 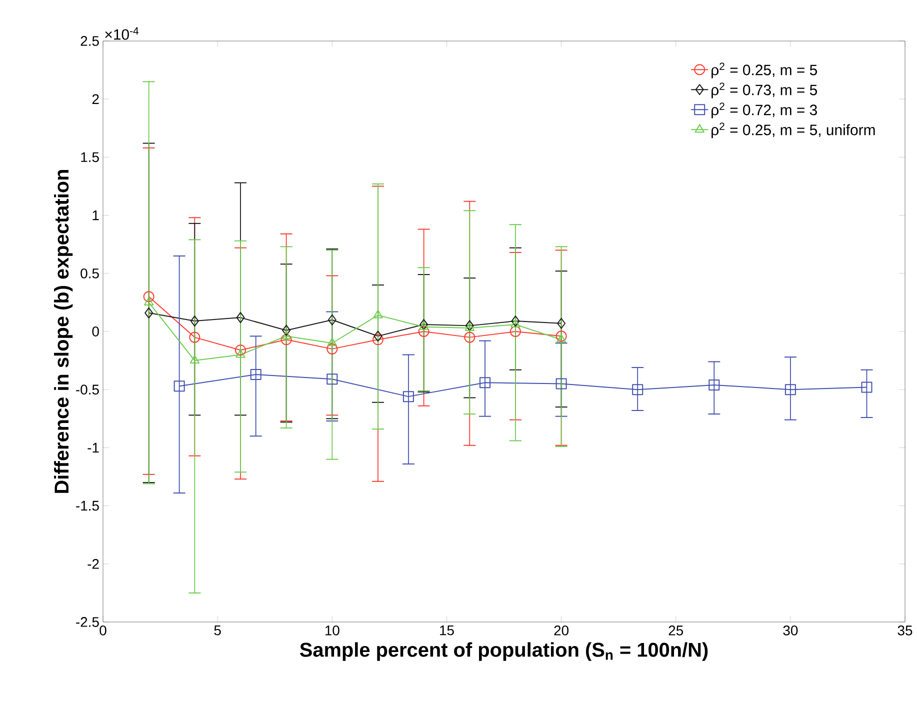 I want to click on text: ×10$^{-4}$, so click(x=122, y=33).